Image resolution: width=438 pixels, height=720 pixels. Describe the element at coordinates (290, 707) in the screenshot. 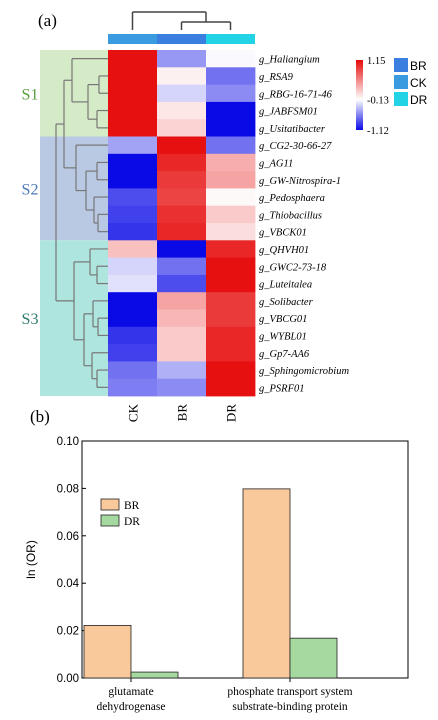

I see `x-category-label-line: substrate-binding protein` at that location.